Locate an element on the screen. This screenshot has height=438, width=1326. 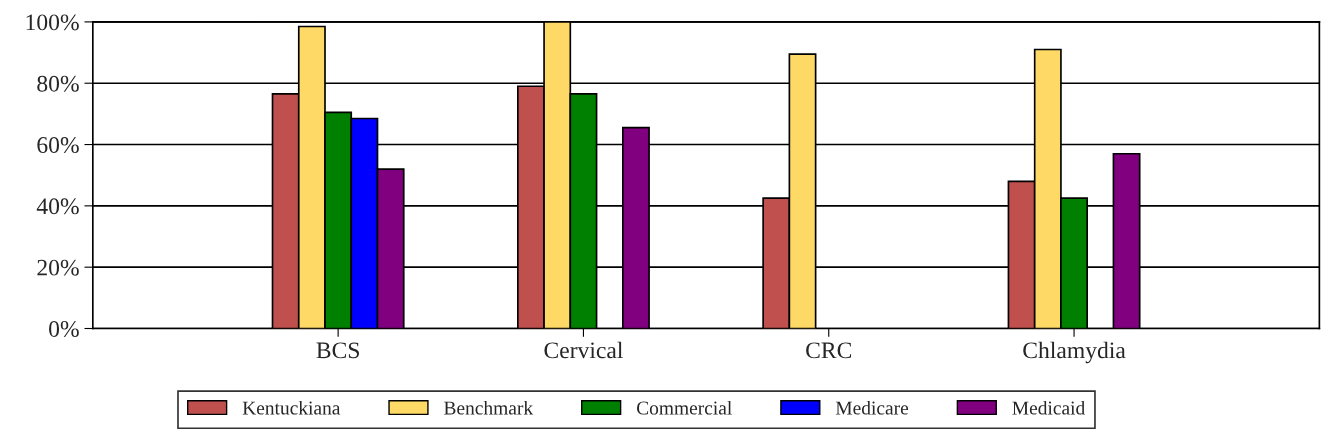
legend-label: Kentuckiana is located at coordinates (291, 407).